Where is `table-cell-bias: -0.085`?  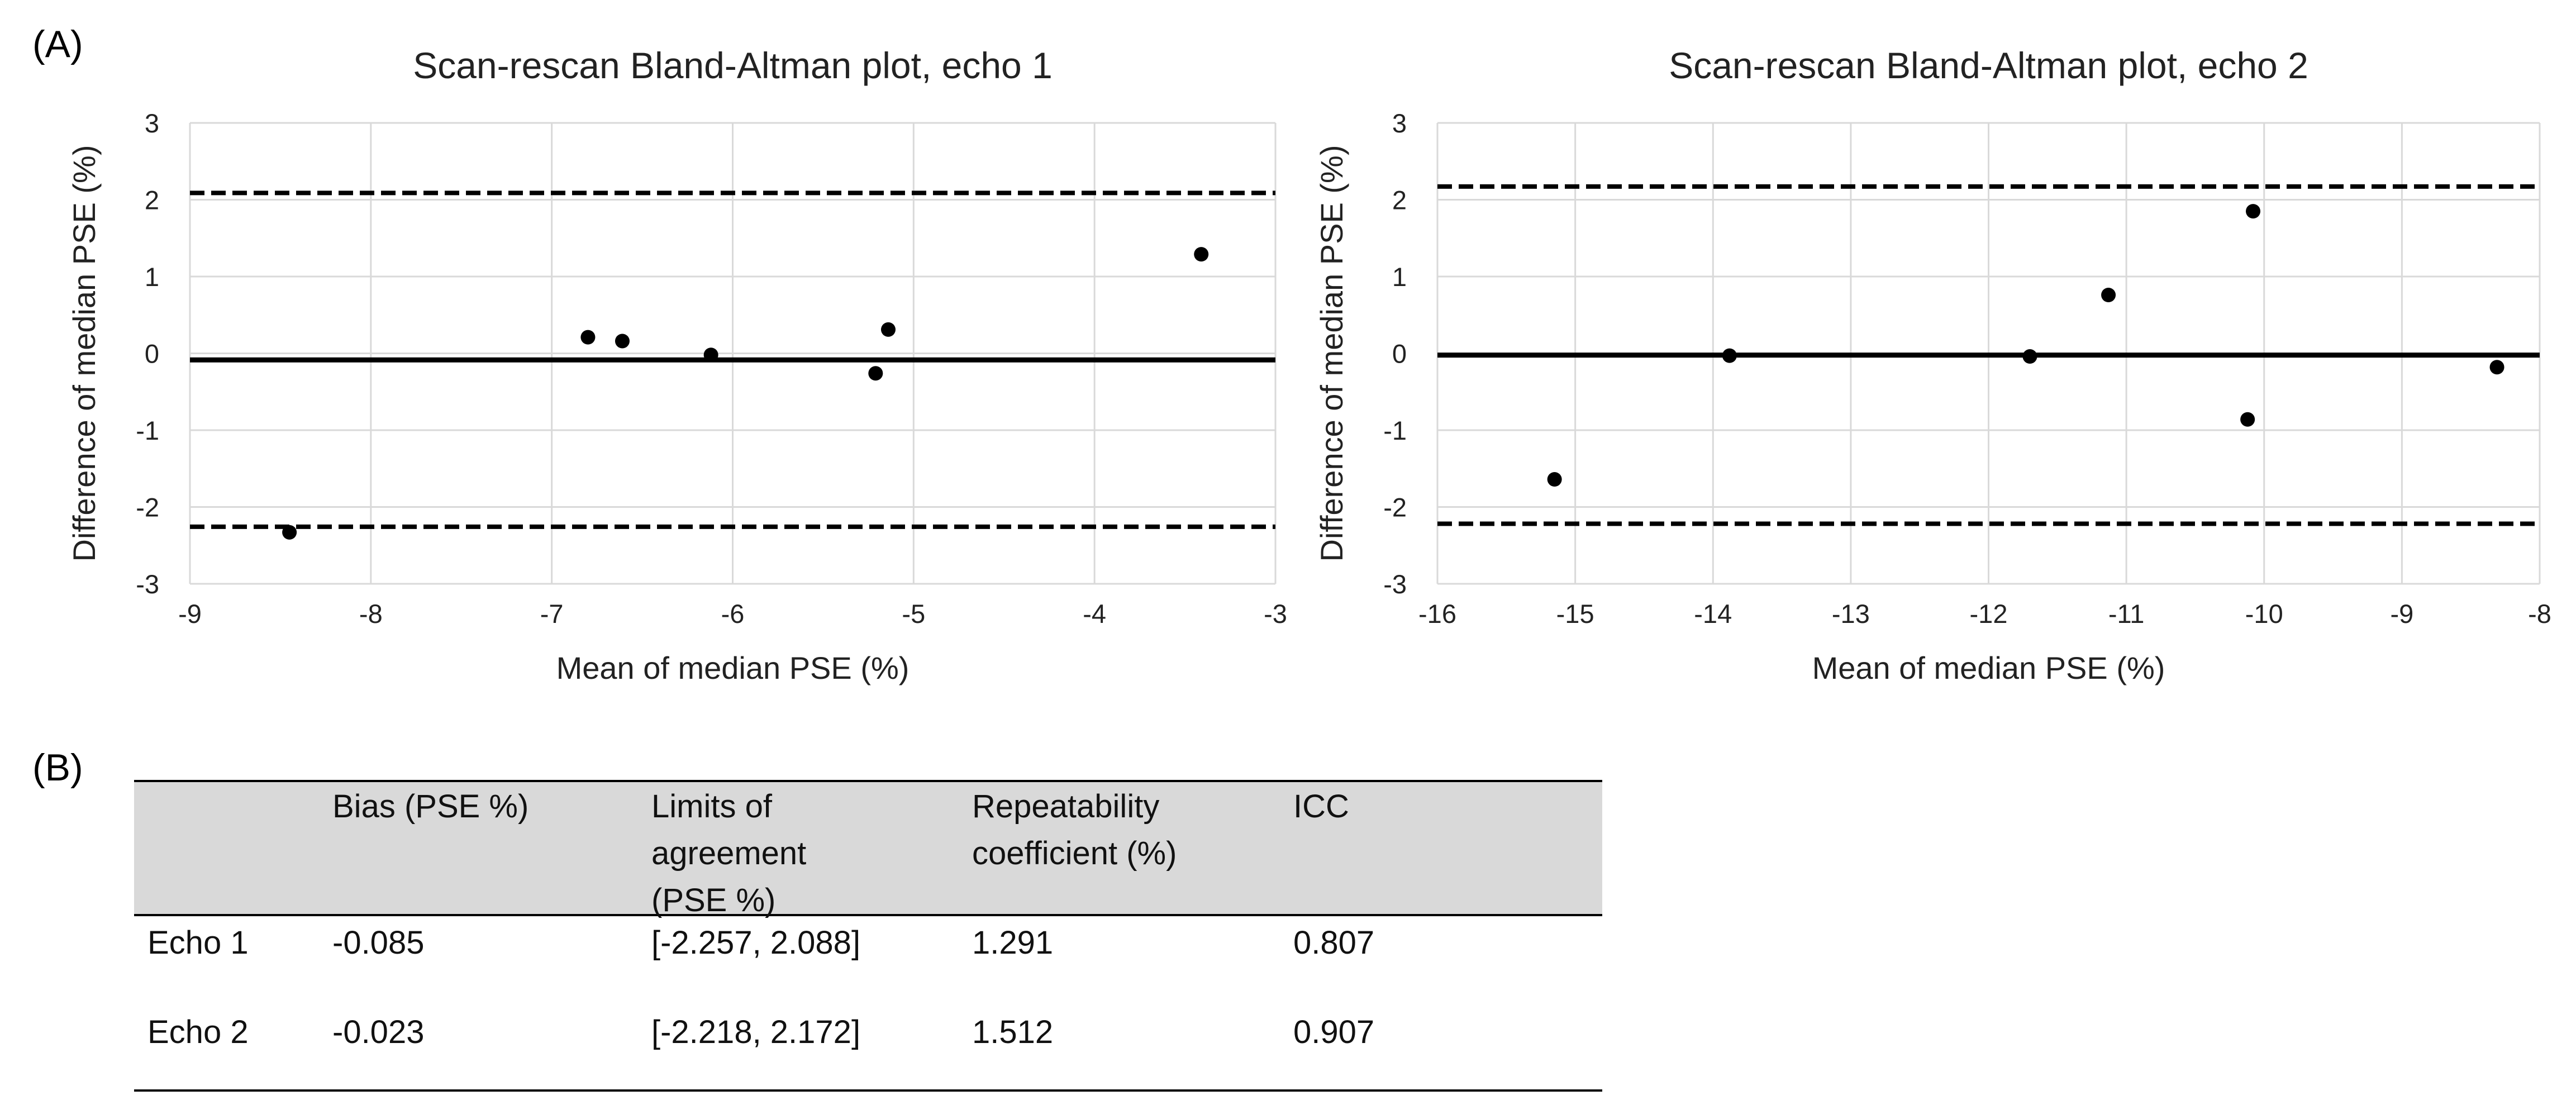
table-cell-bias: -0.085 is located at coordinates (378, 943).